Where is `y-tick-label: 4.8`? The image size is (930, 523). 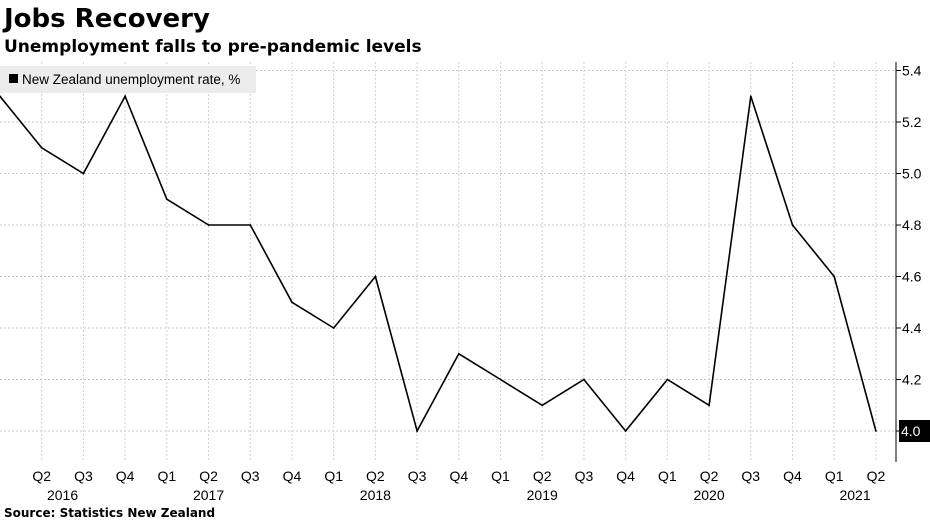
y-tick-label: 4.8 is located at coordinates (912, 225).